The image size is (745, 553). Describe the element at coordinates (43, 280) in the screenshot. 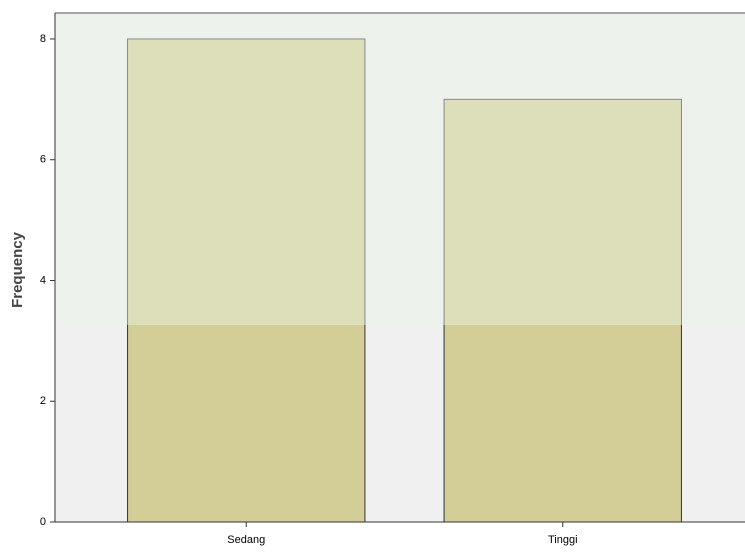

I see `y-tick-label: 4` at that location.